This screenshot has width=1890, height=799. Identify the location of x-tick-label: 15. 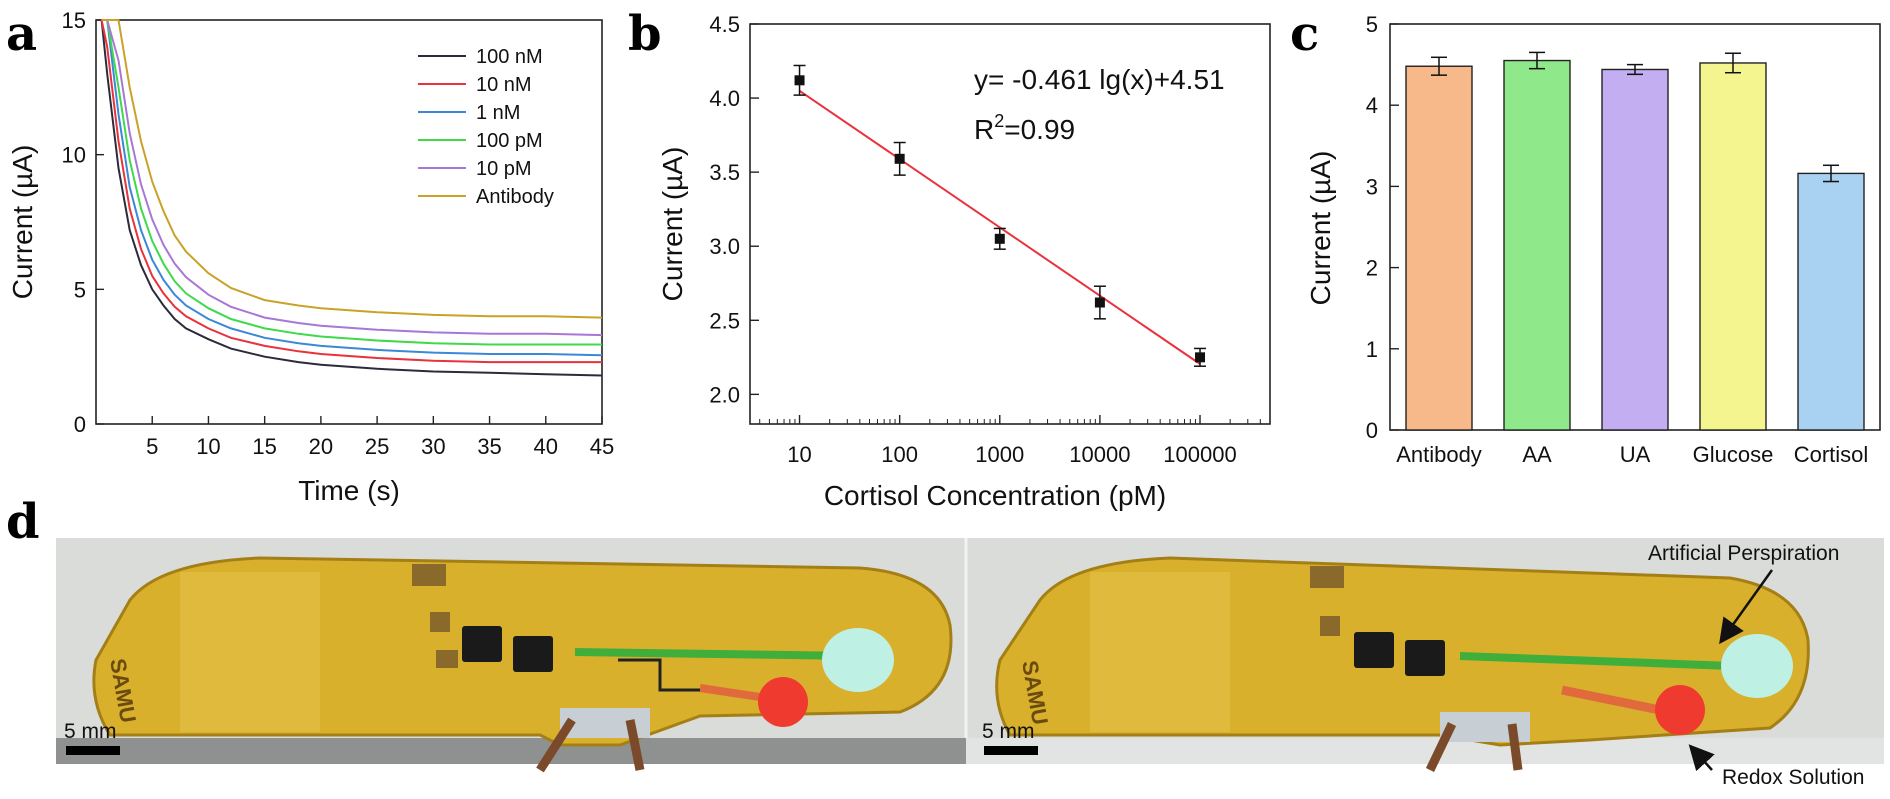
(264, 446).